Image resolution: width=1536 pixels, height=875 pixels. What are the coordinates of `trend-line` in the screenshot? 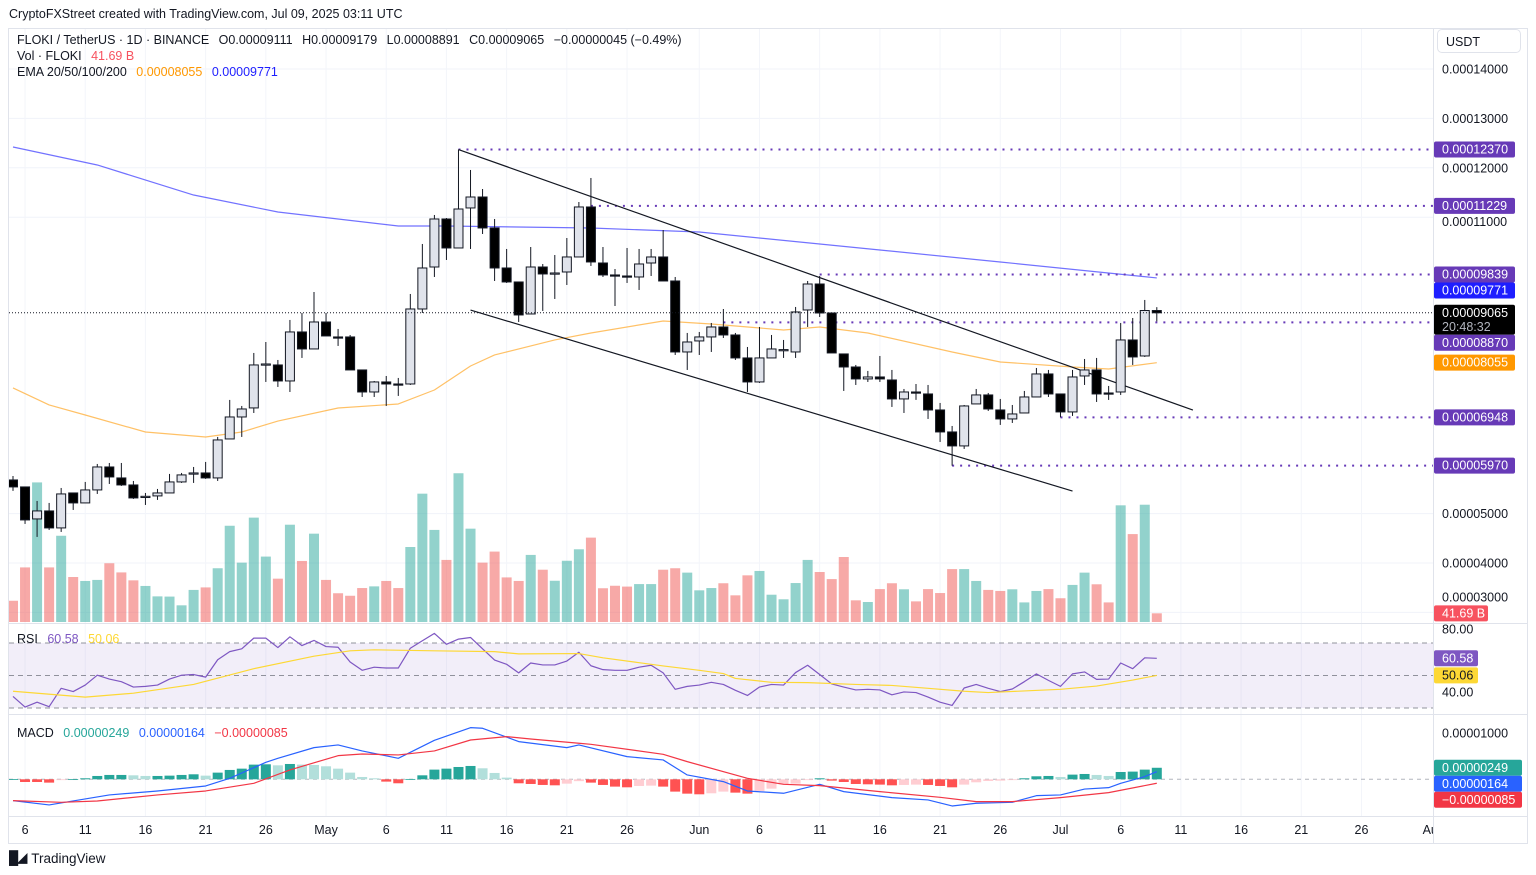 It's located at (826, 279).